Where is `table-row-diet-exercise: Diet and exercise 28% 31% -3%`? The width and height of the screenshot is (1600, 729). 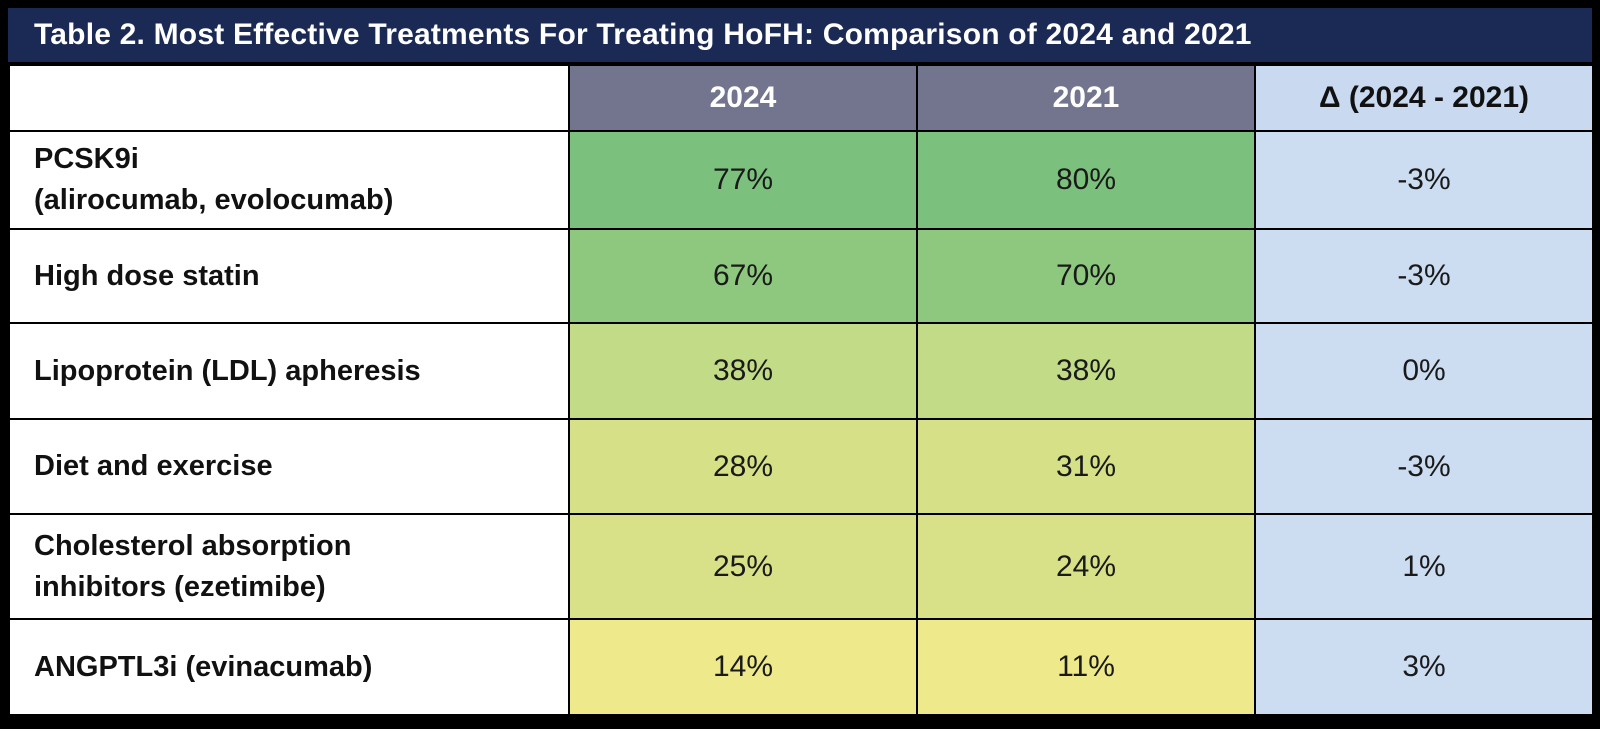 table-row-diet-exercise: Diet and exercise 28% 31% -3% is located at coordinates (801, 466).